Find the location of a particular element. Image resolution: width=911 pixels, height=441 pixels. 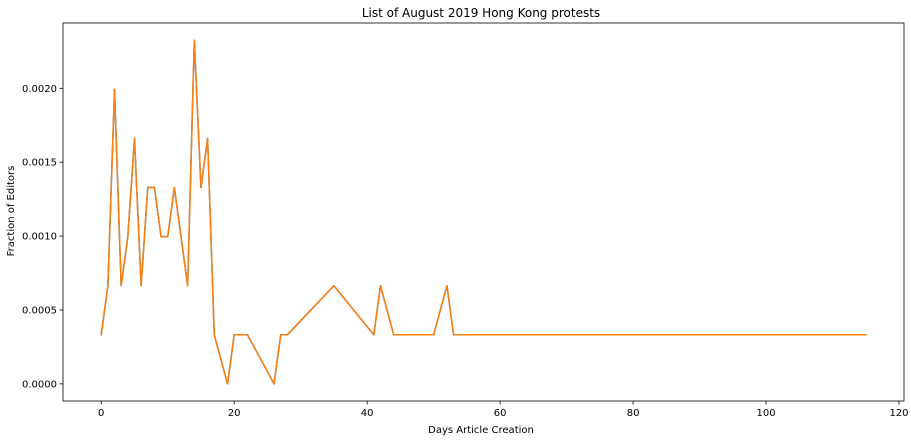

y-tick-label: 0.0000 is located at coordinates (39, 384).